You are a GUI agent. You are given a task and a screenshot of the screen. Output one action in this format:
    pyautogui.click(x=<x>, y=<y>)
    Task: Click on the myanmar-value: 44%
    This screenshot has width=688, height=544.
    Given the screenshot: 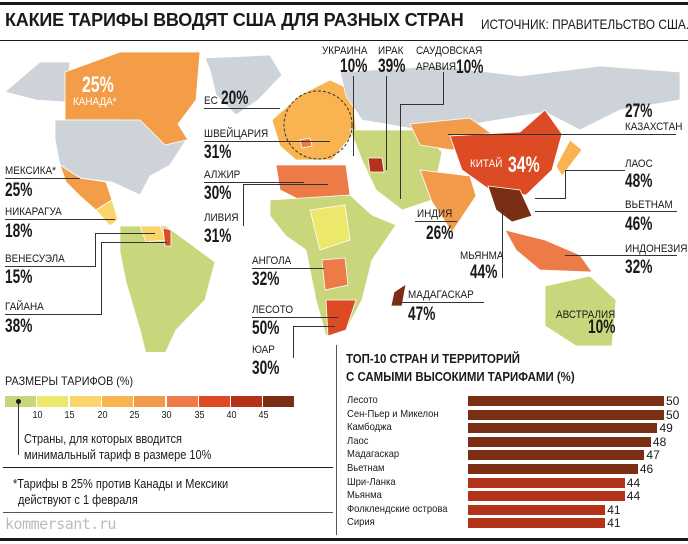 What is the action you would take?
    pyautogui.click(x=484, y=272)
    